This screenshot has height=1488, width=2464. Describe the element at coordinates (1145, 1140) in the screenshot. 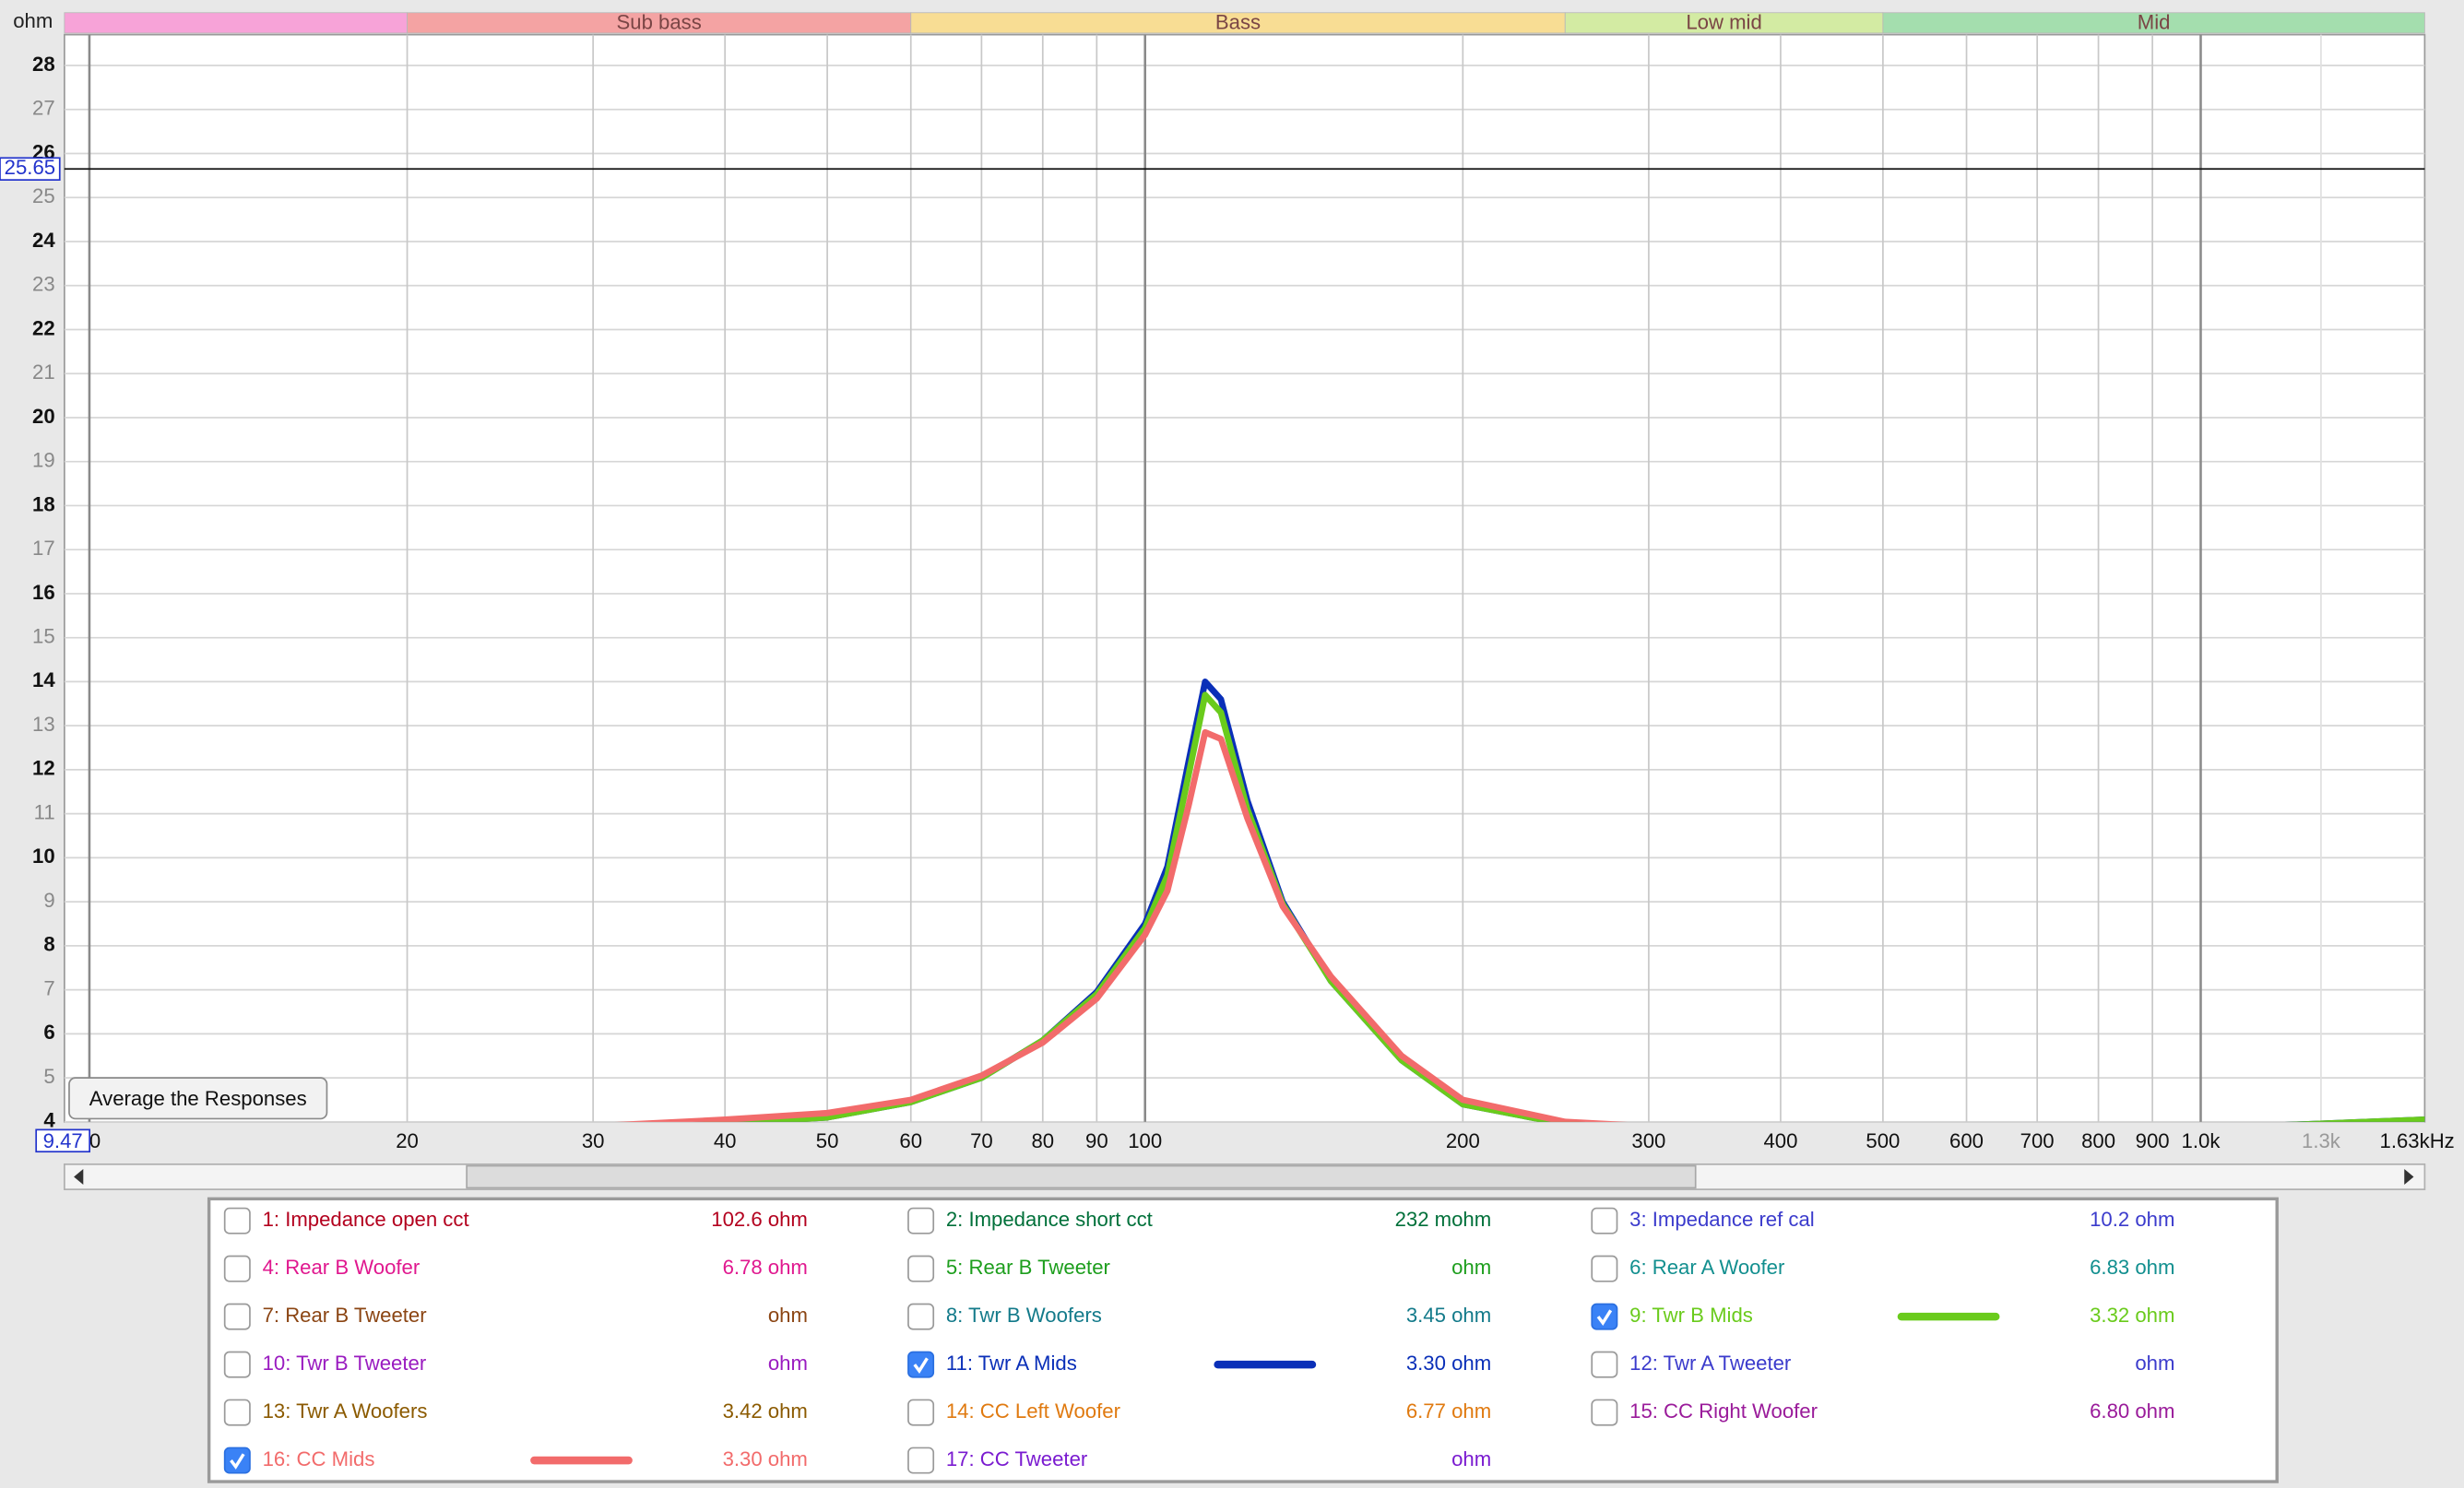

I see `x-tick-label: 100` at that location.